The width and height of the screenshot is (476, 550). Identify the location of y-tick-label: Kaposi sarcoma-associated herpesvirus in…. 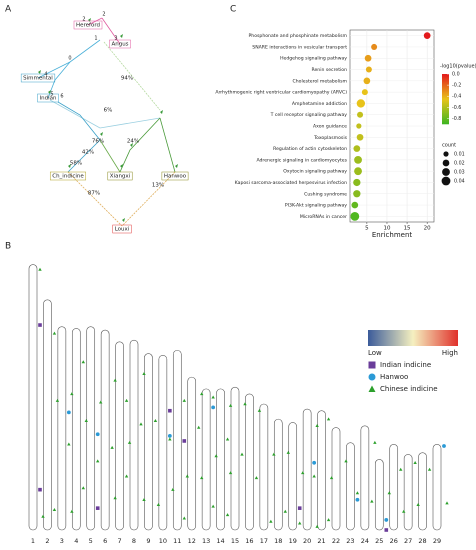
(291, 183).